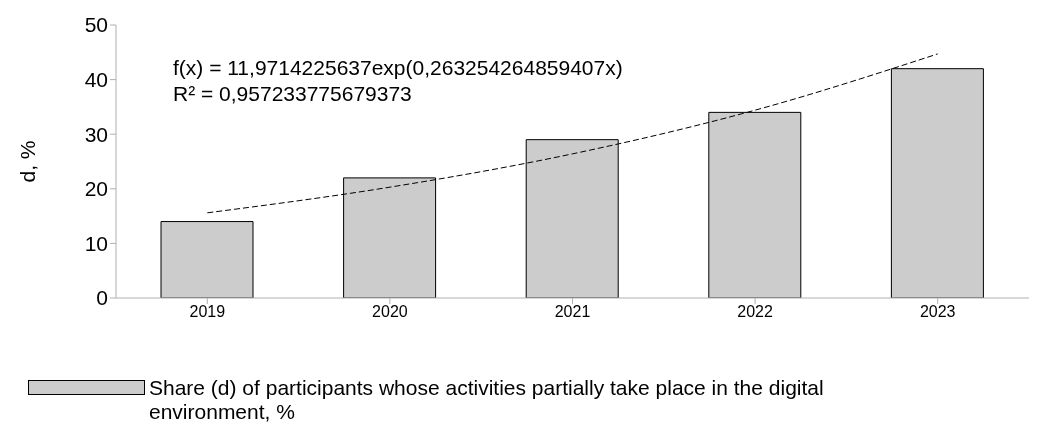 The width and height of the screenshot is (1037, 438). I want to click on x-tick-label: 2020, so click(390, 312).